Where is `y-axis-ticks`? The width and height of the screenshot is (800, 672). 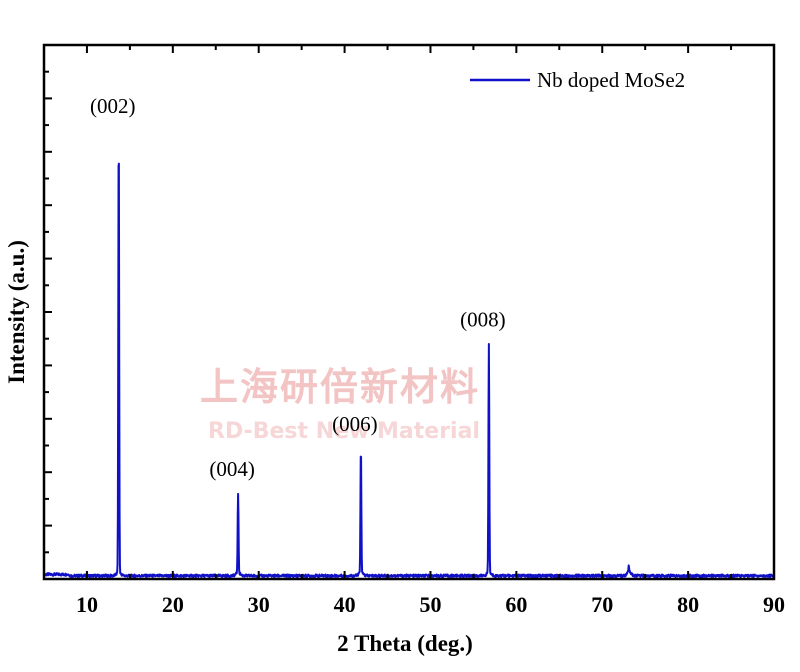 y-axis-ticks is located at coordinates (48, 312).